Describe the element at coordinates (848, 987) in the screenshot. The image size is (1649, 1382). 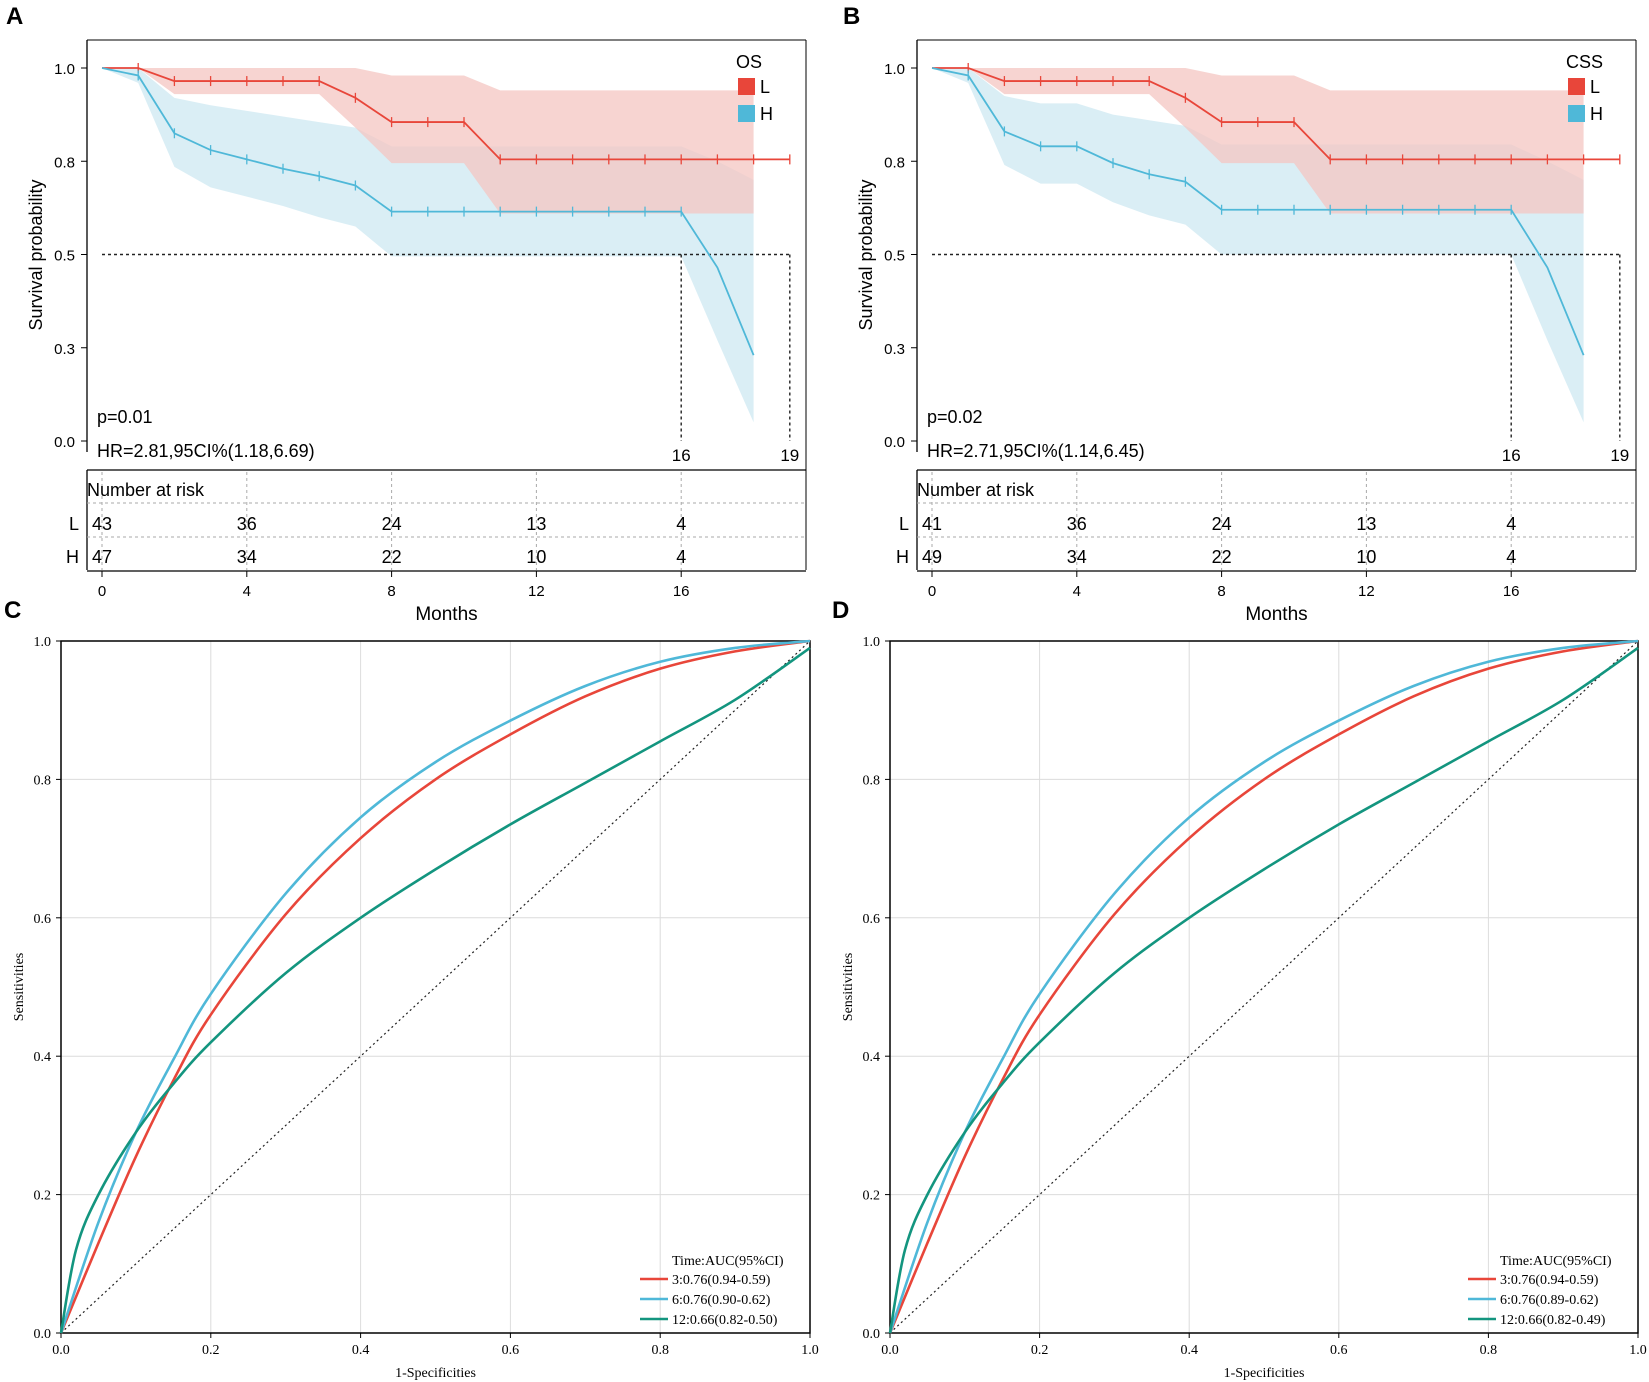
I see `y-axis-label: Sensitivities` at that location.